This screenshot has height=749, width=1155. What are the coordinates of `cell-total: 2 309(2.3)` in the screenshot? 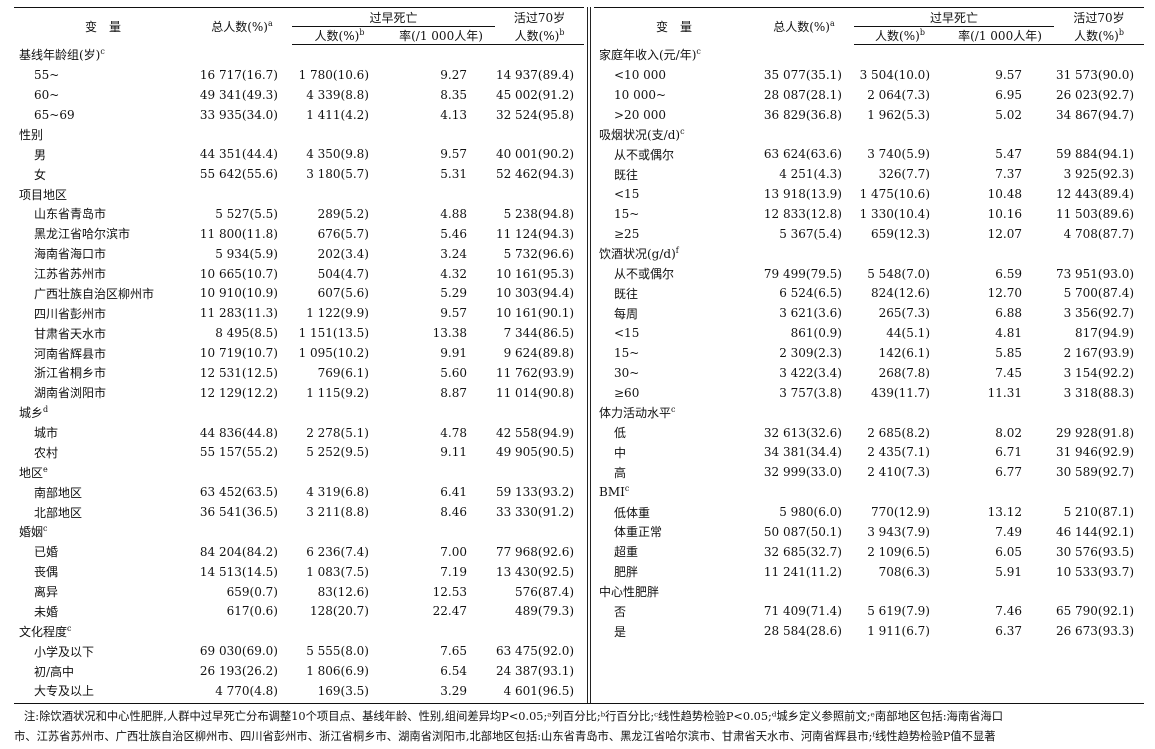 It's located at (810, 353).